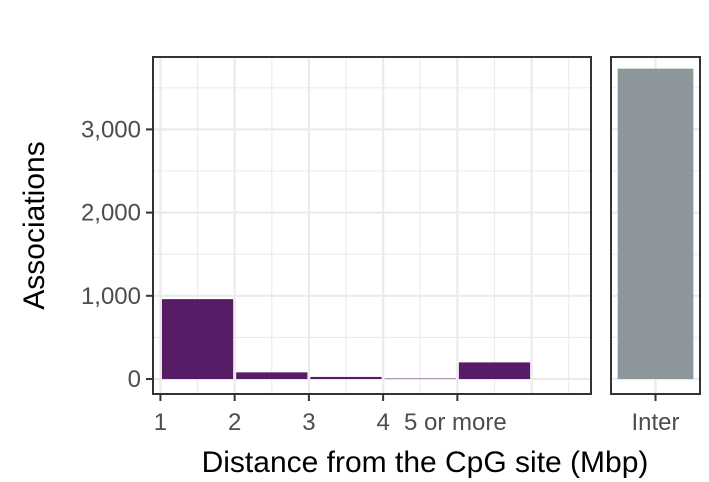 This screenshot has height=482, width=709. What do you see at coordinates (330, 415) in the screenshot?
I see `x-axis-distance: 1 2 3 4 5 or more` at bounding box center [330, 415].